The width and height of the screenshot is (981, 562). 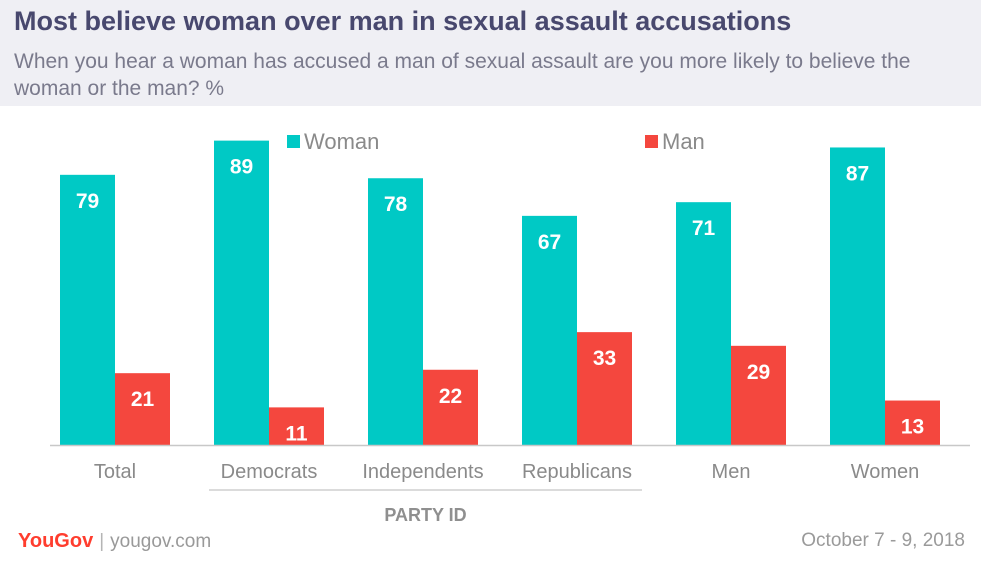 I want to click on value-label-man-men: 29, so click(x=758, y=372).